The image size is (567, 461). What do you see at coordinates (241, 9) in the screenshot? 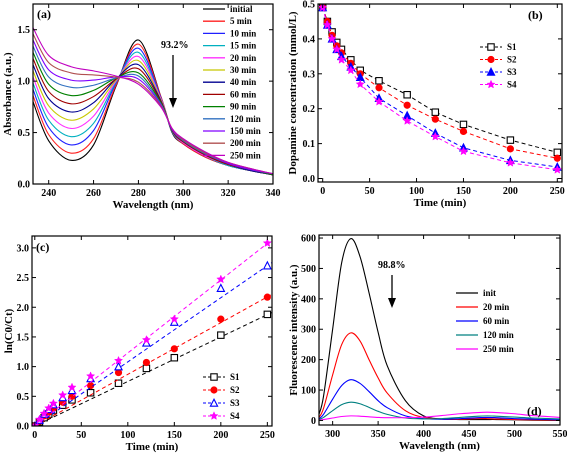
I see `legend-entry: initial` at bounding box center [241, 9].